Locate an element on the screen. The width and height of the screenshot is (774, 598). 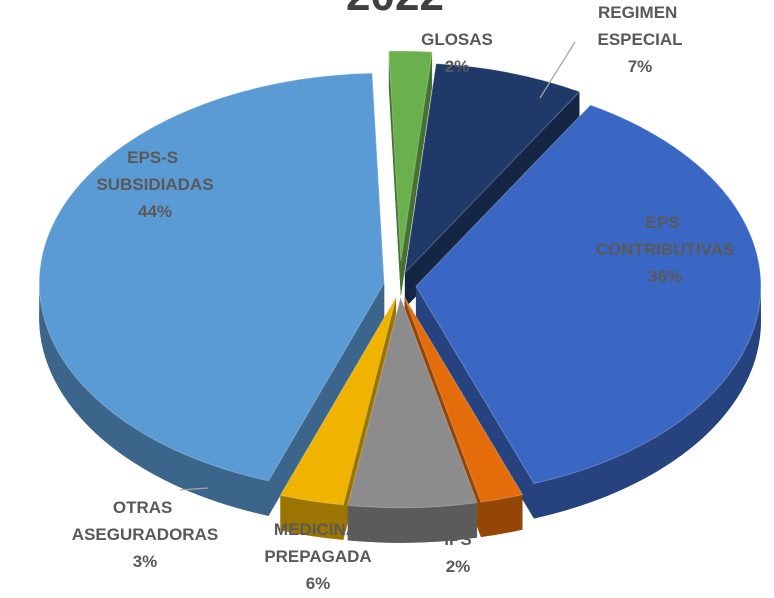
label-line: REGIMEN is located at coordinates (640, 12).